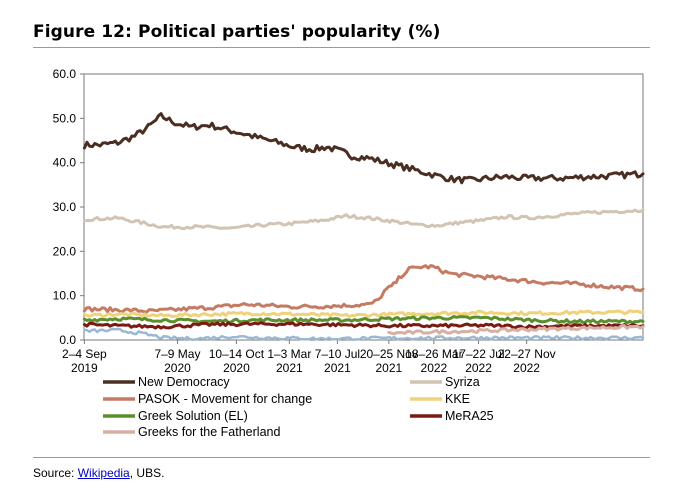 The width and height of the screenshot is (680, 496). Describe the element at coordinates (147, 473) in the screenshot. I see `source-suffix: , UBS.` at that location.